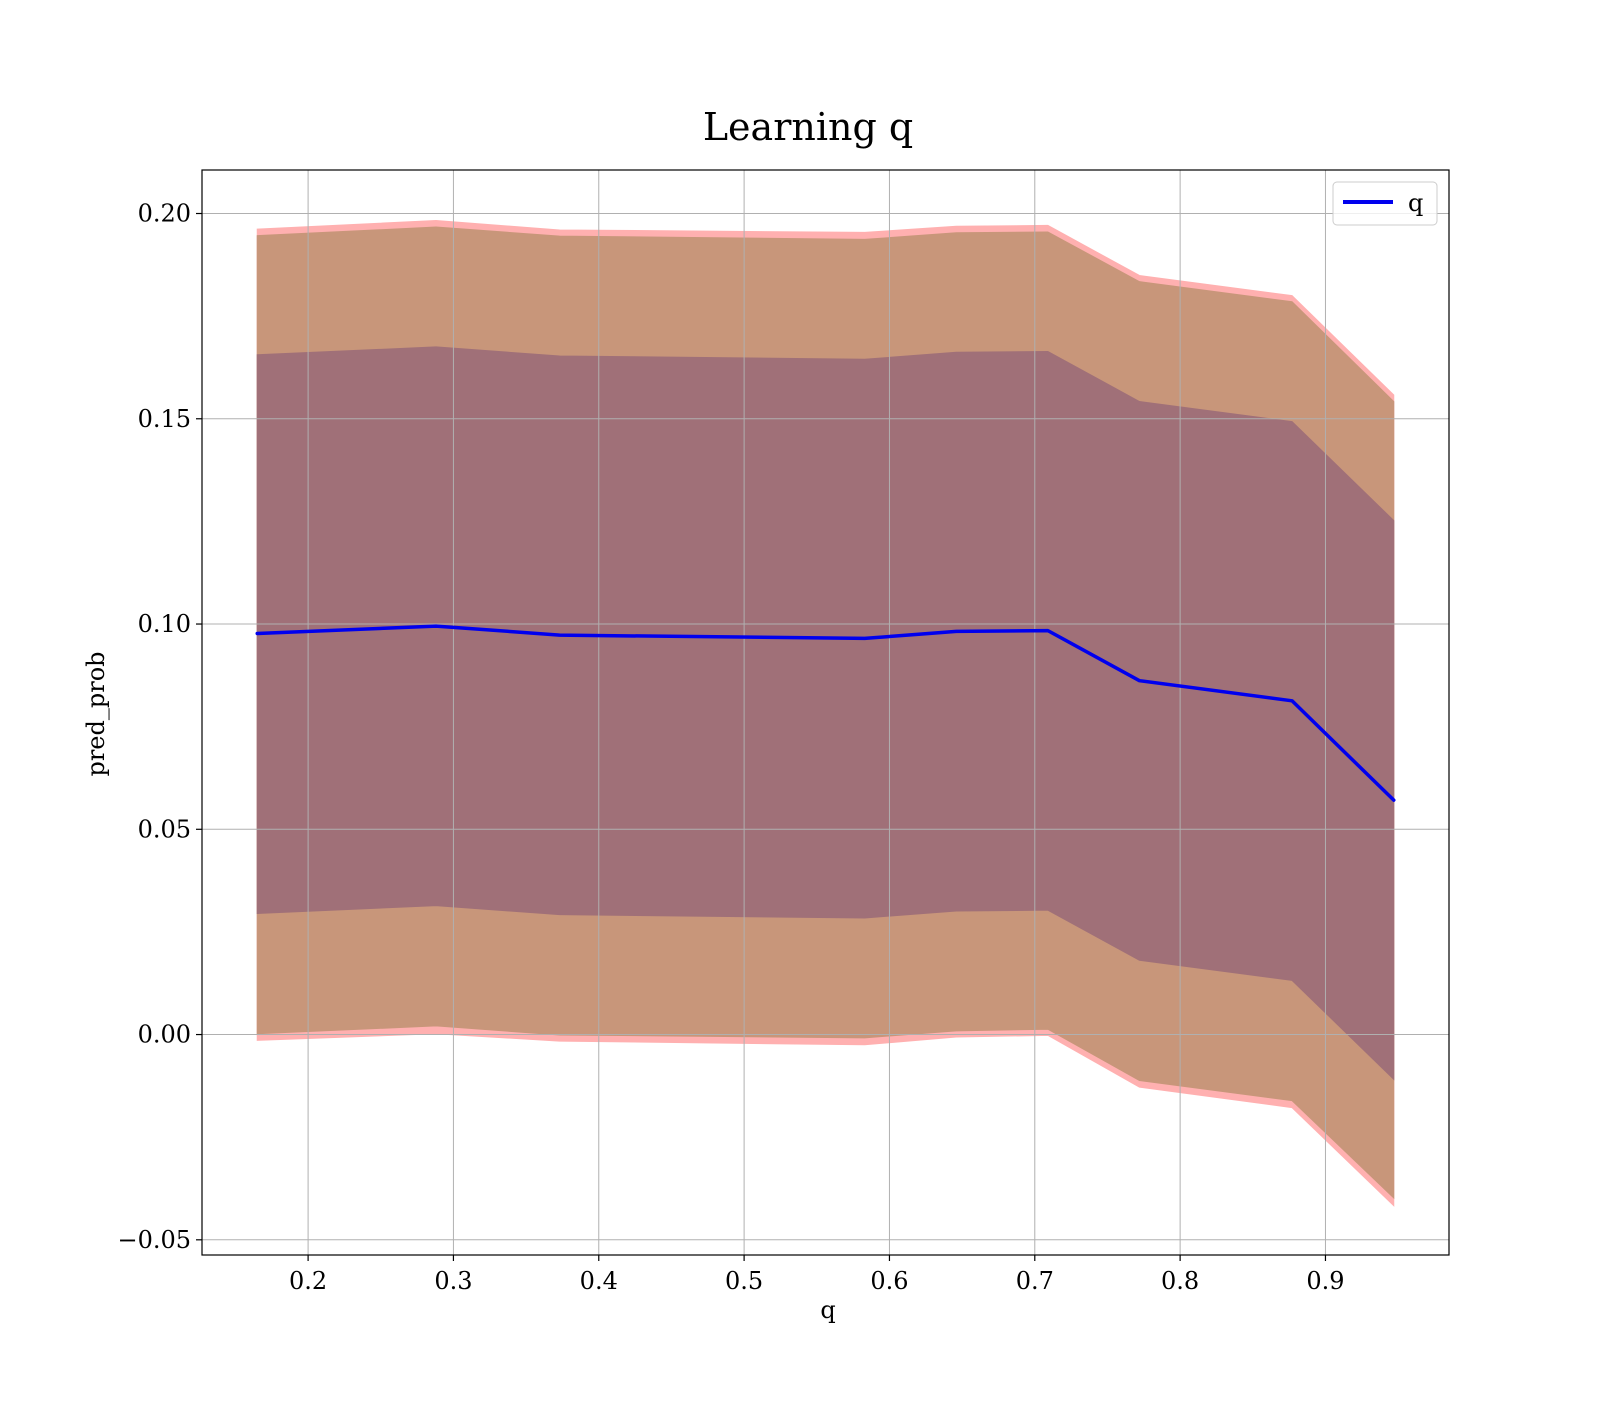  Describe the element at coordinates (1385, 203) in the screenshot. I see `legend: q` at that location.